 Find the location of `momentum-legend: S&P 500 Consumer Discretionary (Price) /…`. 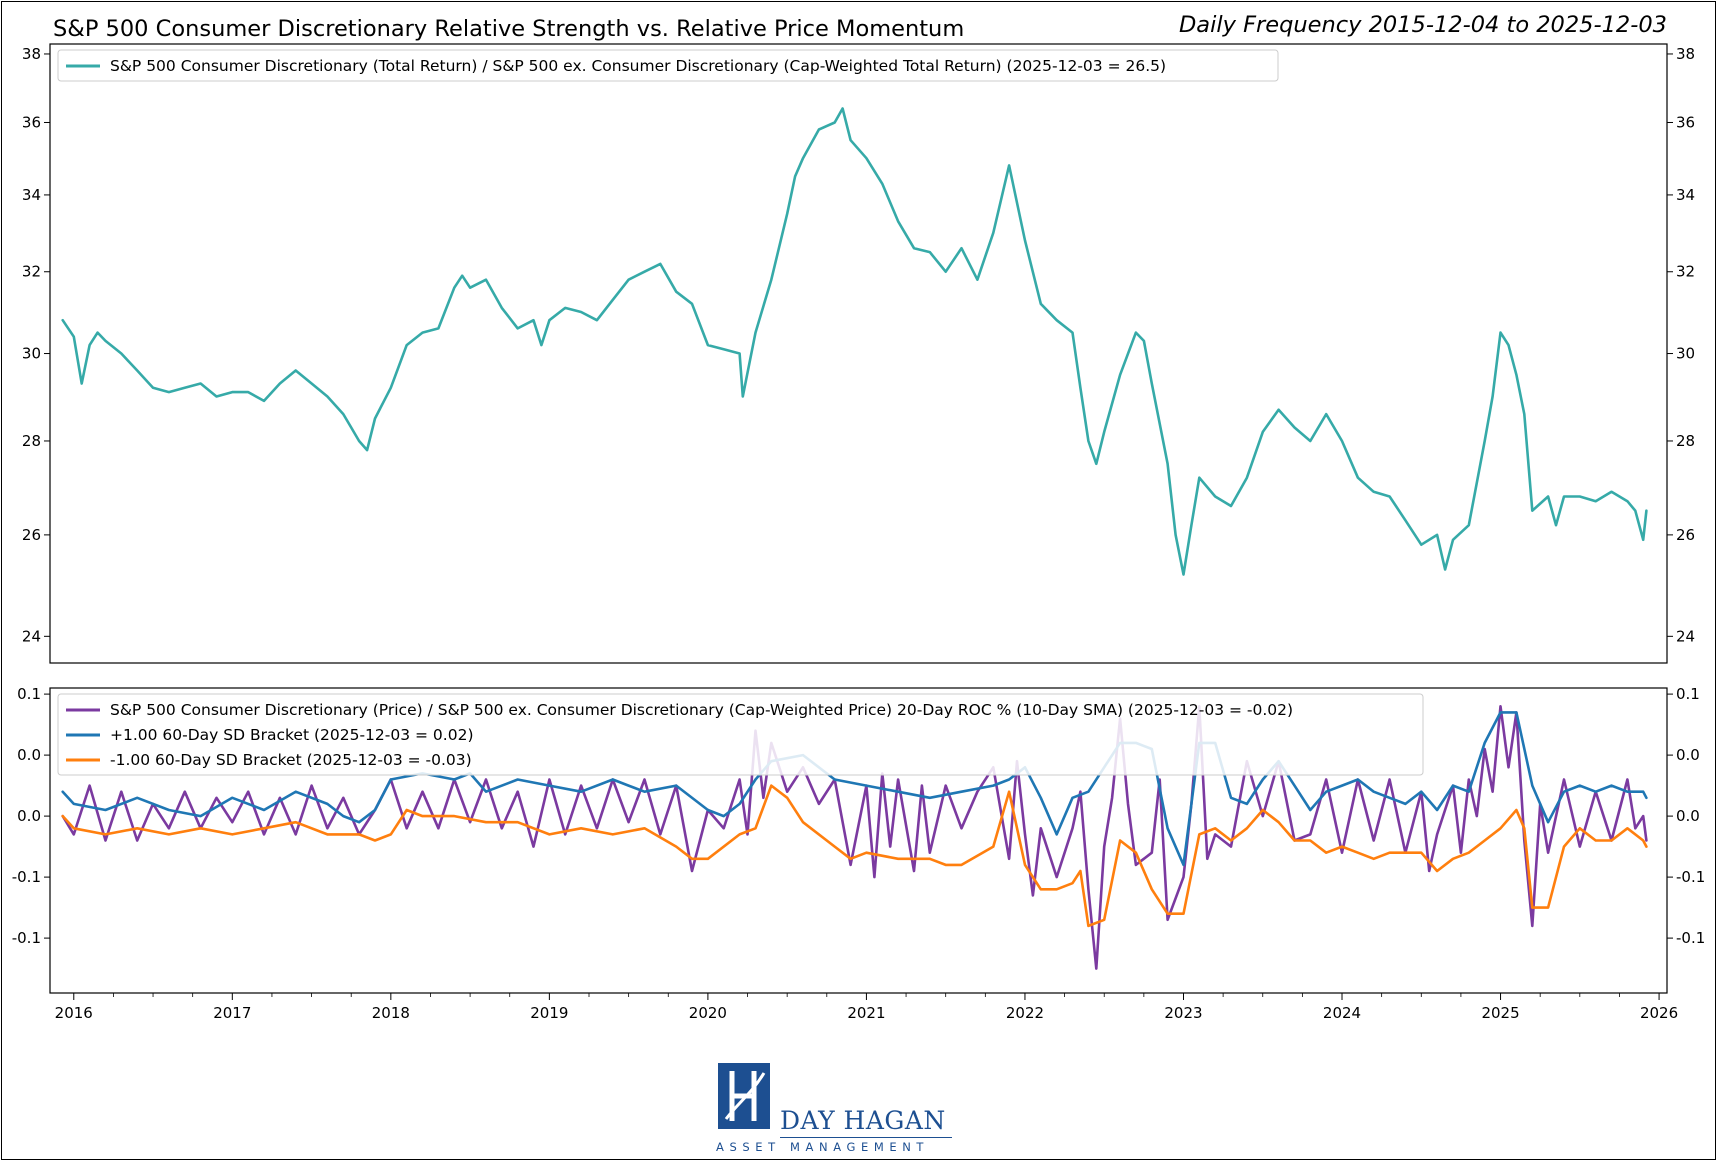

momentum-legend: S&P 500 Consumer Discretionary (Price) /… is located at coordinates (740, 734).